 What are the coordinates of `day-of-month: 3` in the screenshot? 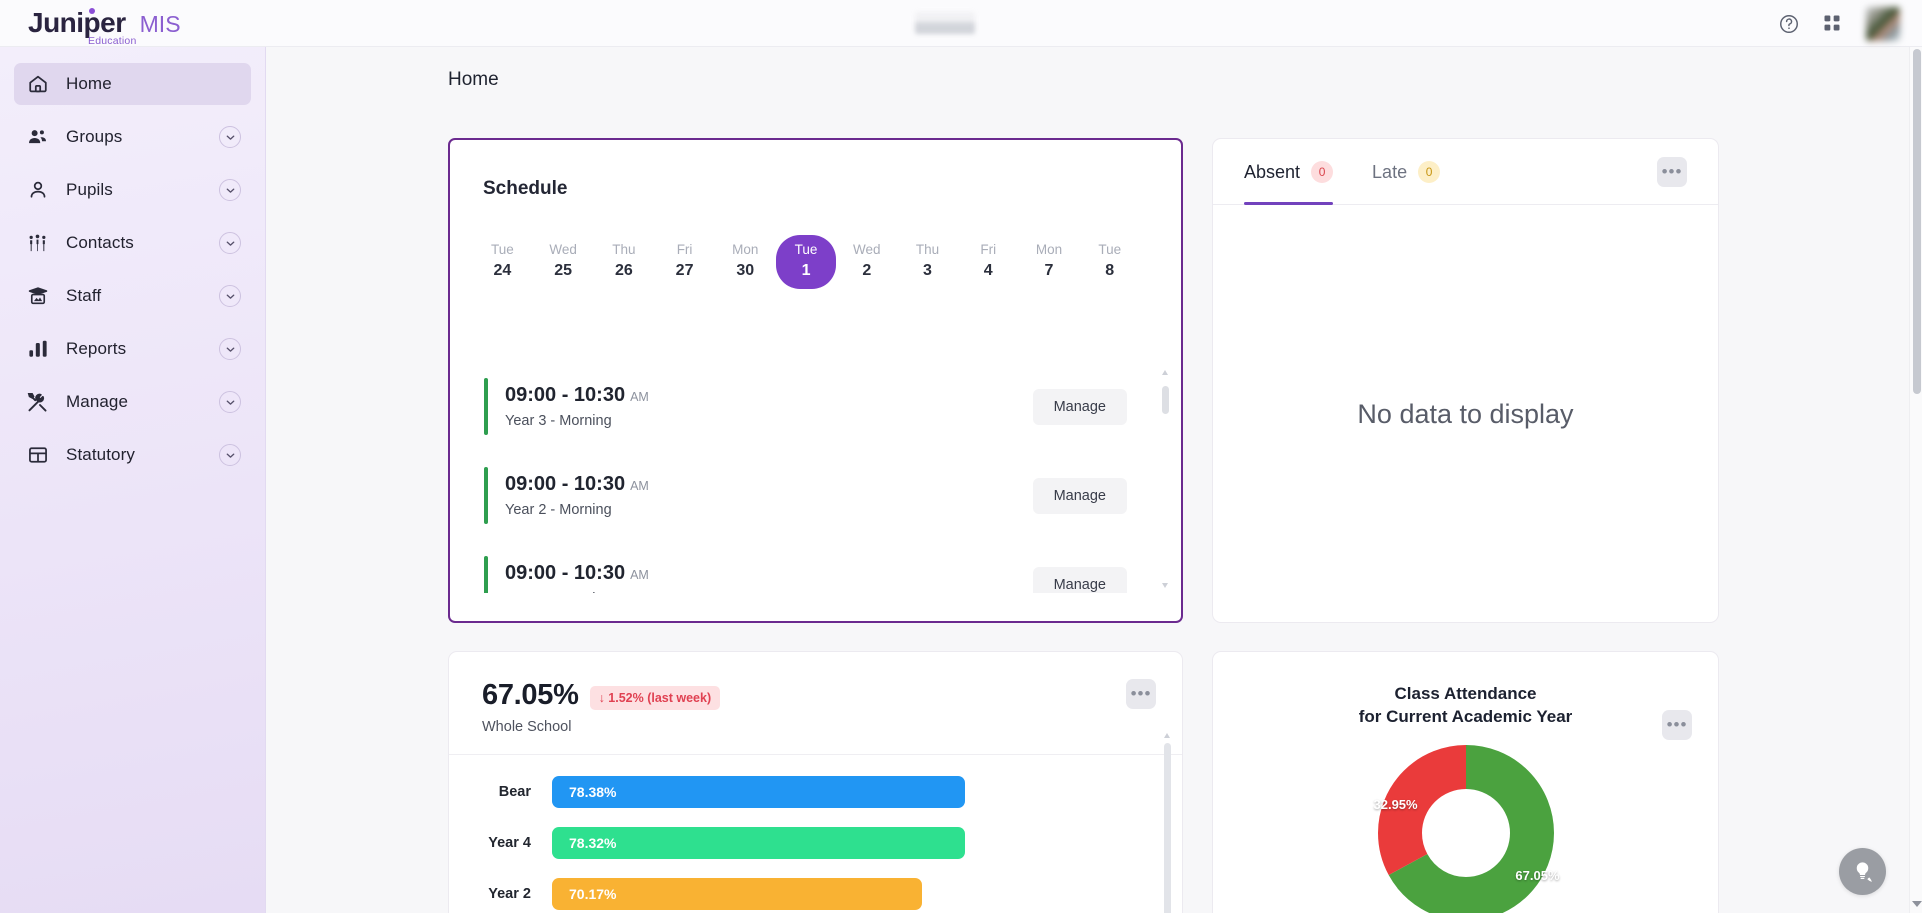 It's located at (927, 270).